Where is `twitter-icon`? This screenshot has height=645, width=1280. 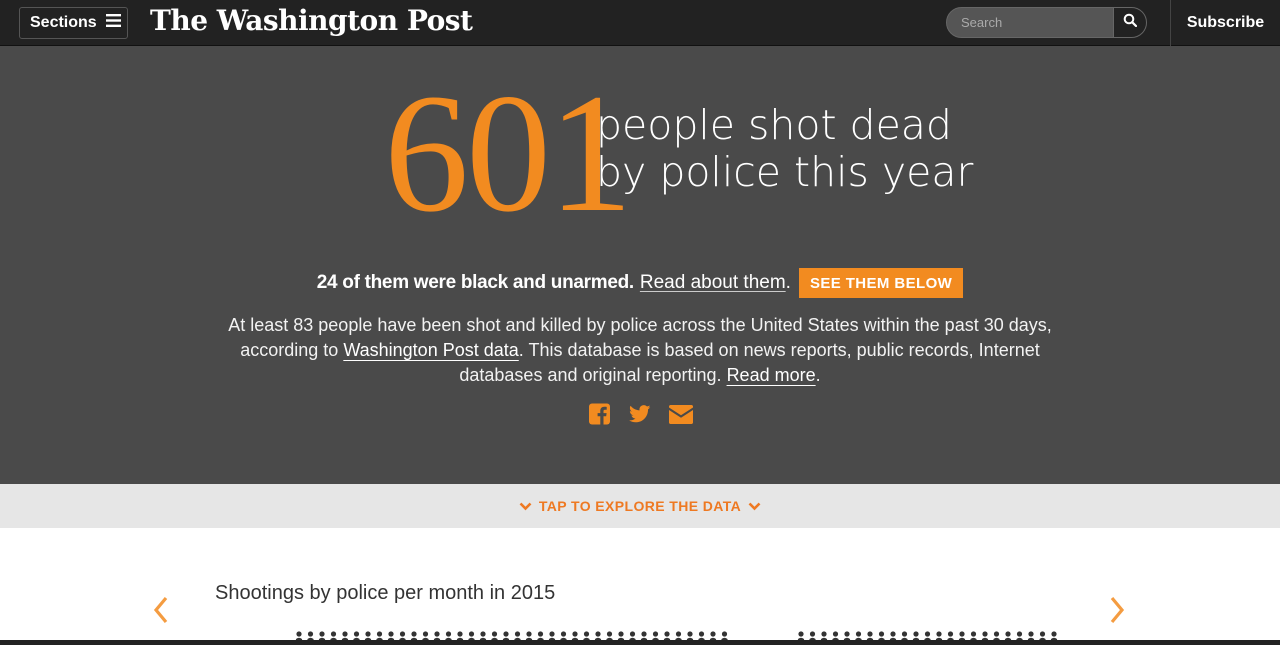
twitter-icon is located at coordinates (639, 414).